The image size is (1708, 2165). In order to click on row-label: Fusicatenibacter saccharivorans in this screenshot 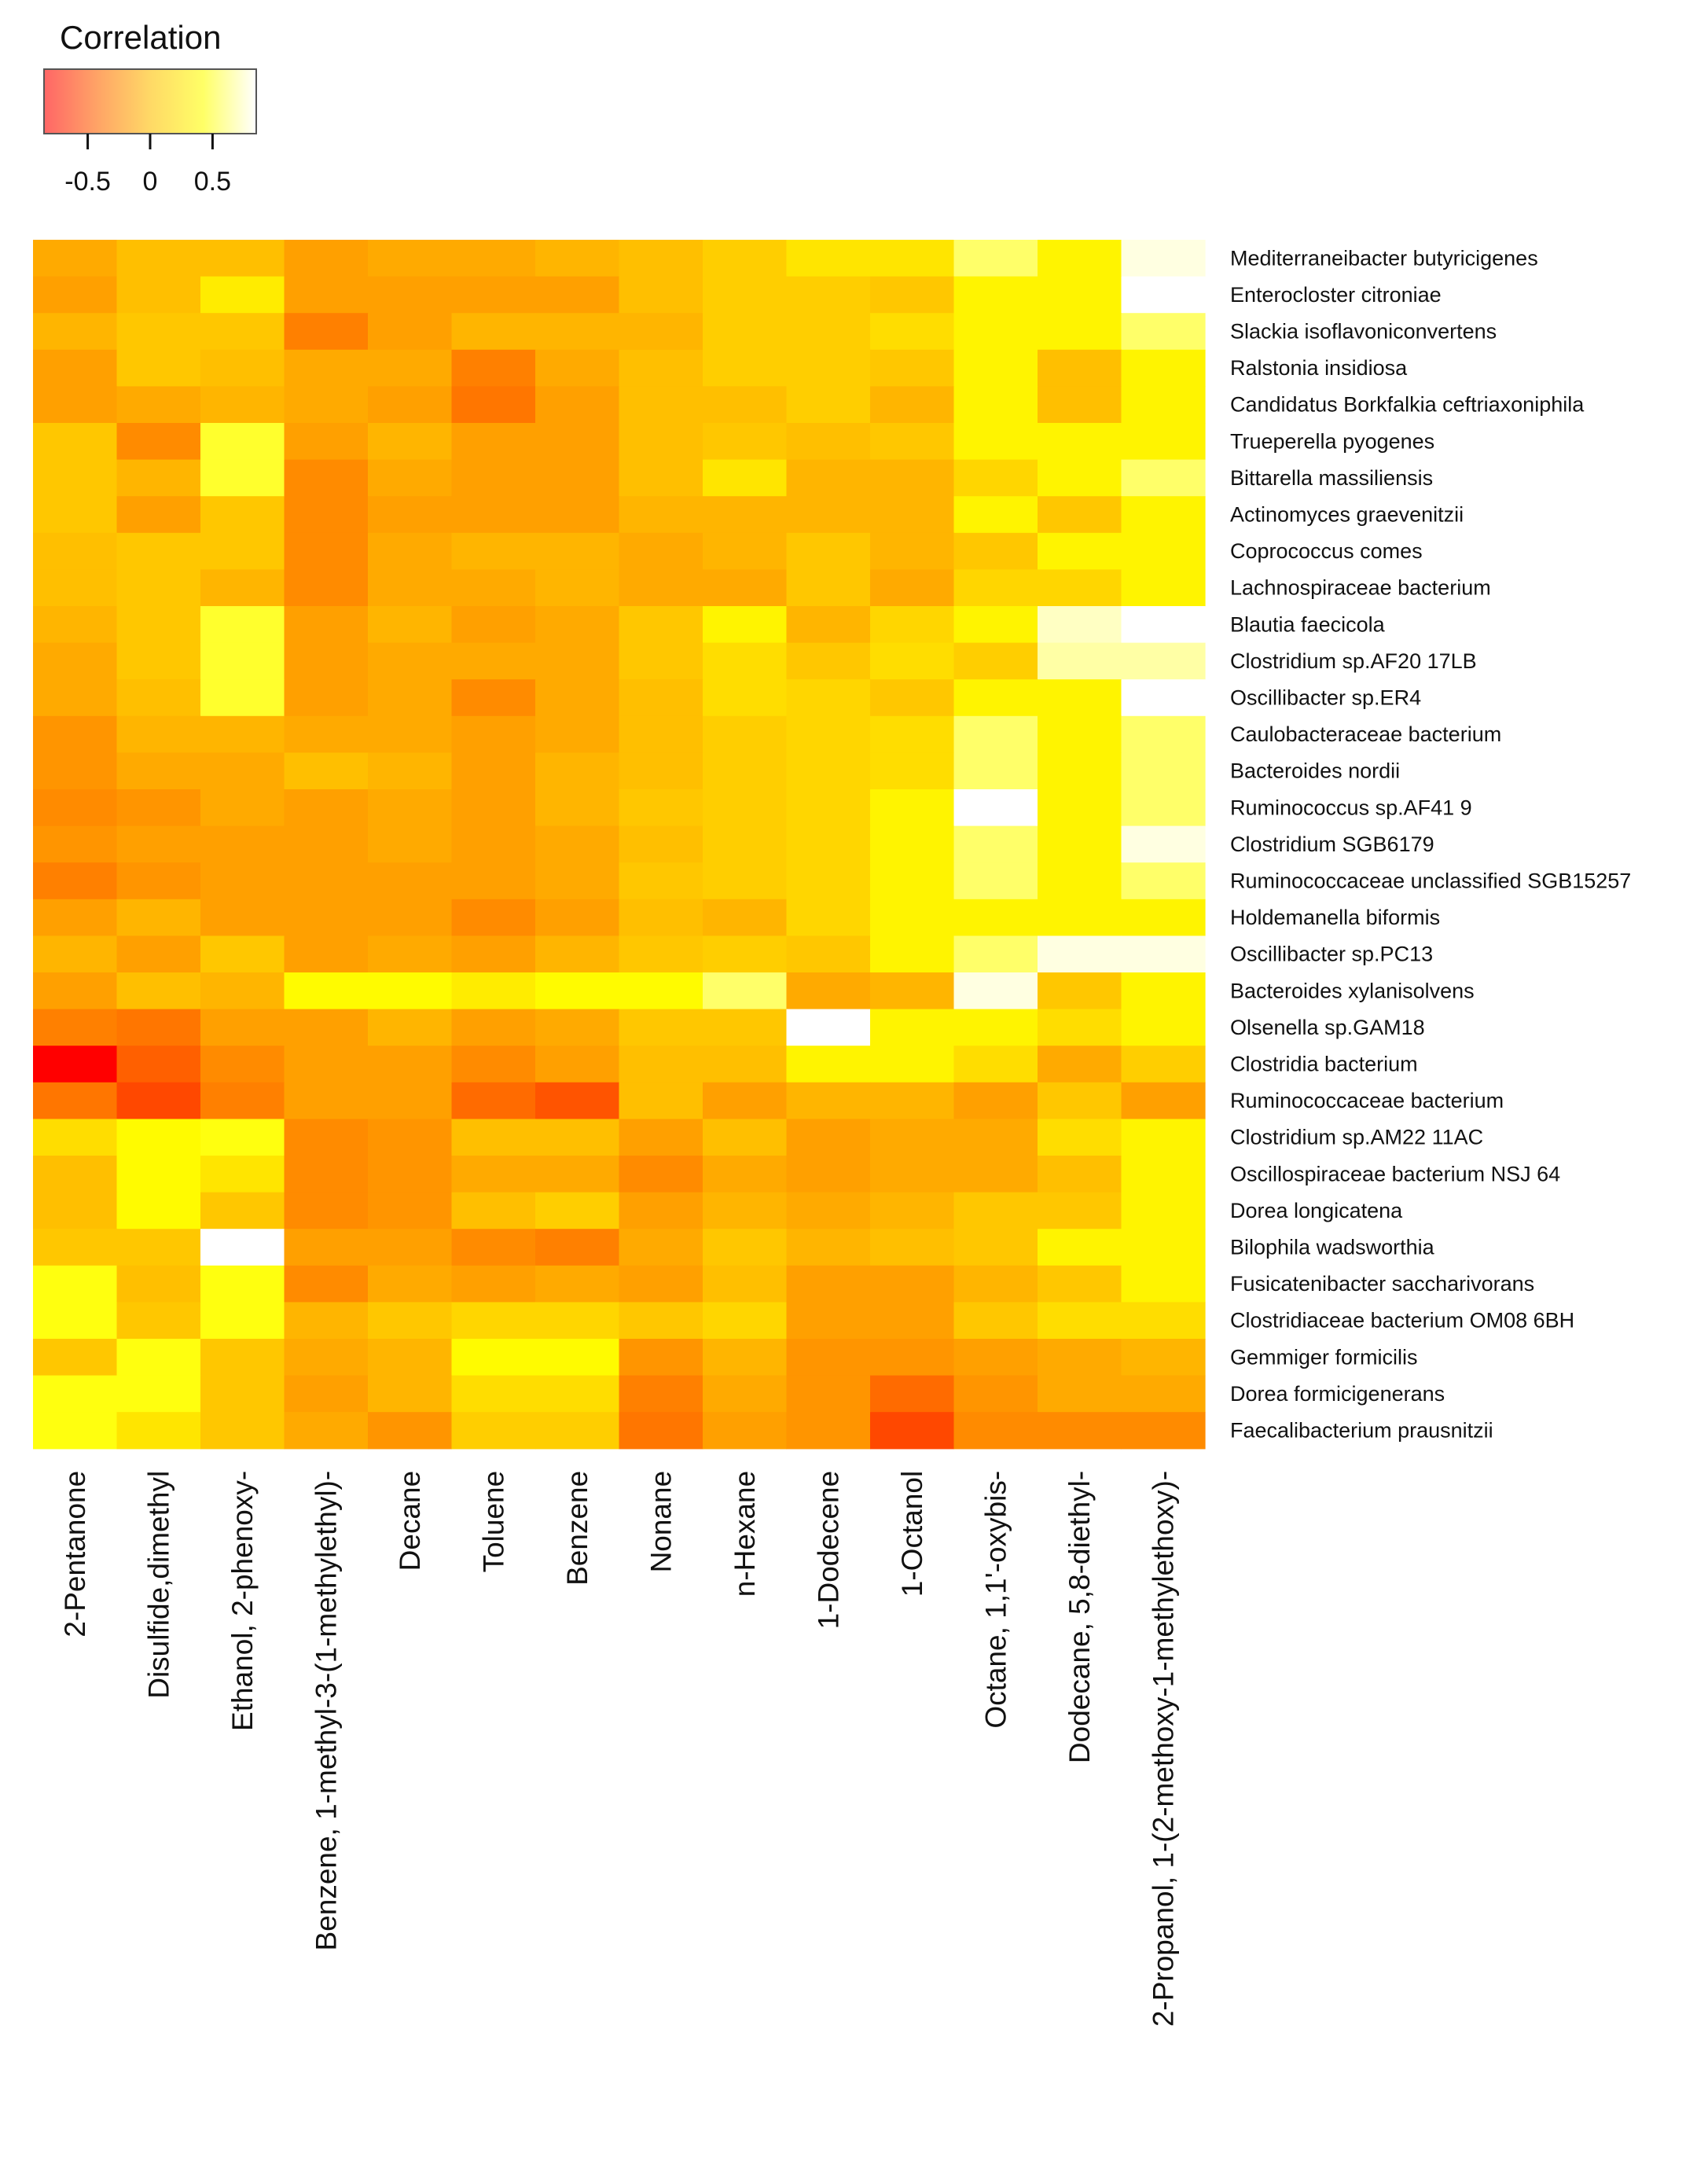, I will do `click(1382, 1284)`.